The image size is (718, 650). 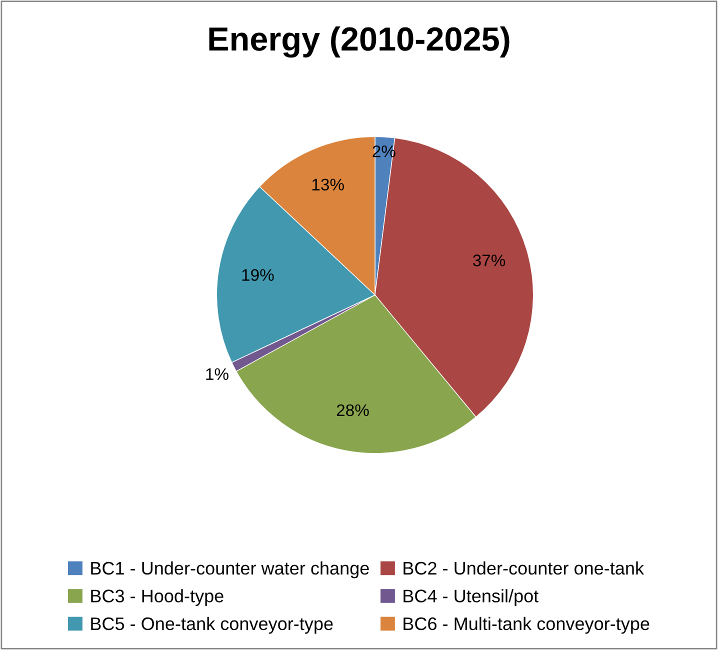 What do you see at coordinates (359, 42) in the screenshot?
I see `chart-title: Energy (2010-2025)` at bounding box center [359, 42].